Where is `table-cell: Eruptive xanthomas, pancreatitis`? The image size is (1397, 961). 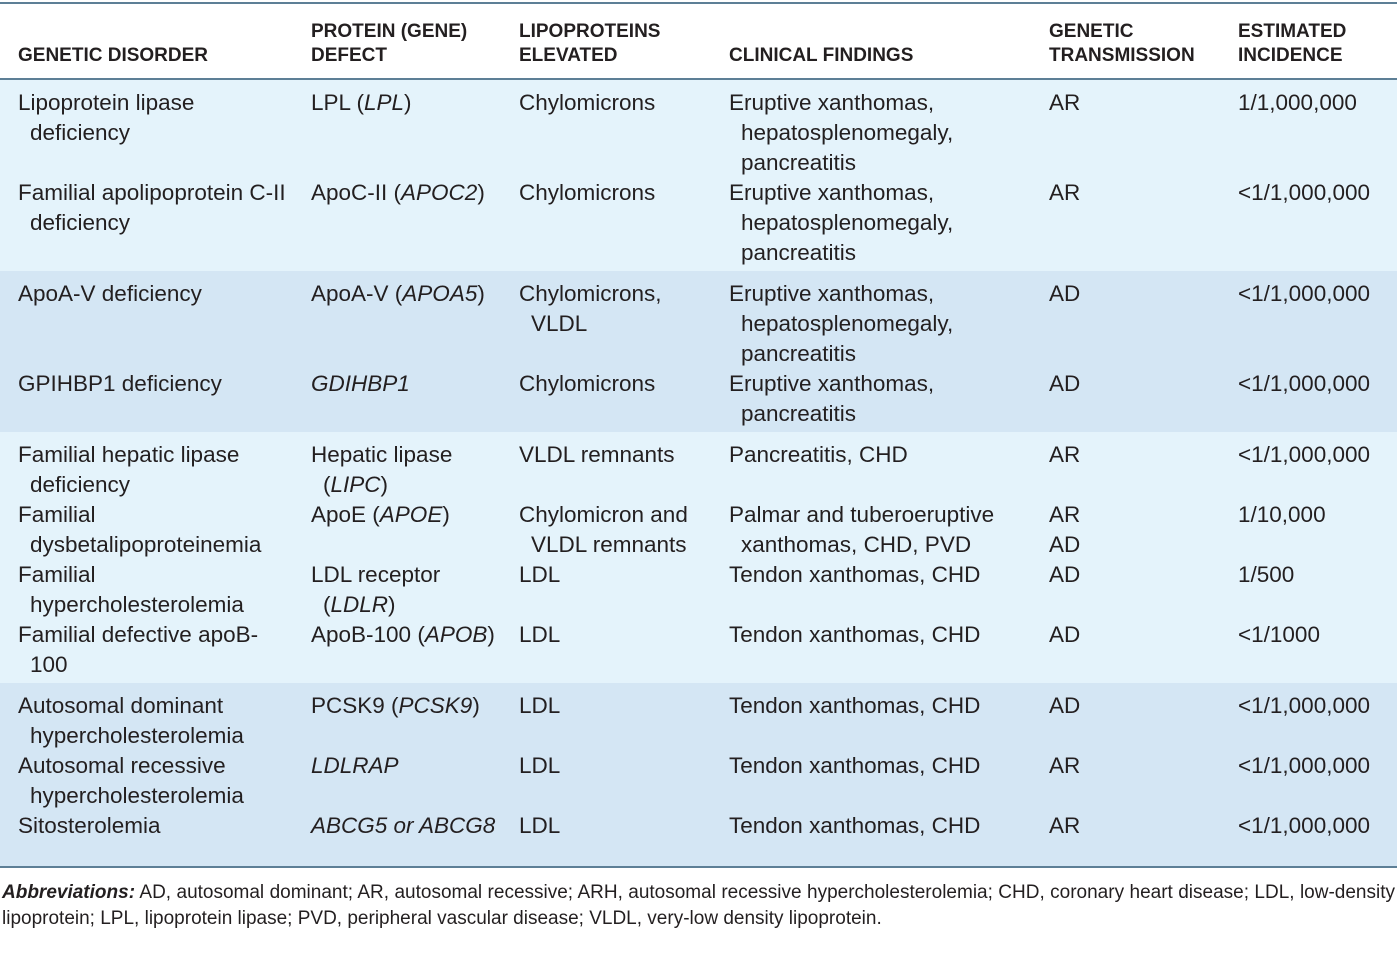 table-cell: Eruptive xanthomas, pancreatitis is located at coordinates (883, 400).